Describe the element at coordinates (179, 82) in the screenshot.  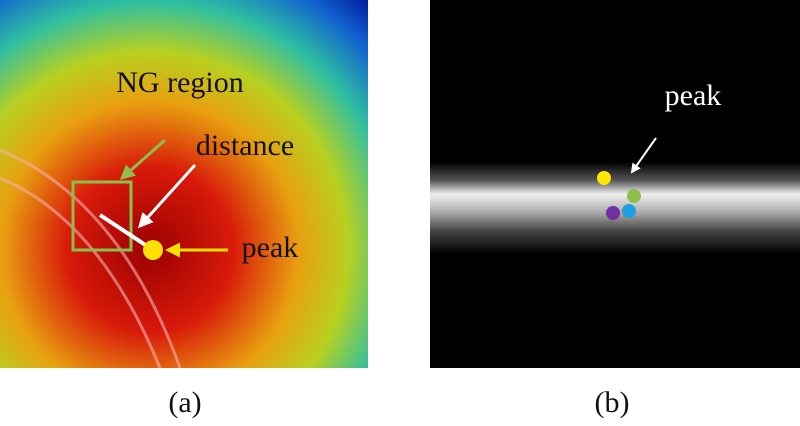
I see `label: NG region` at that location.